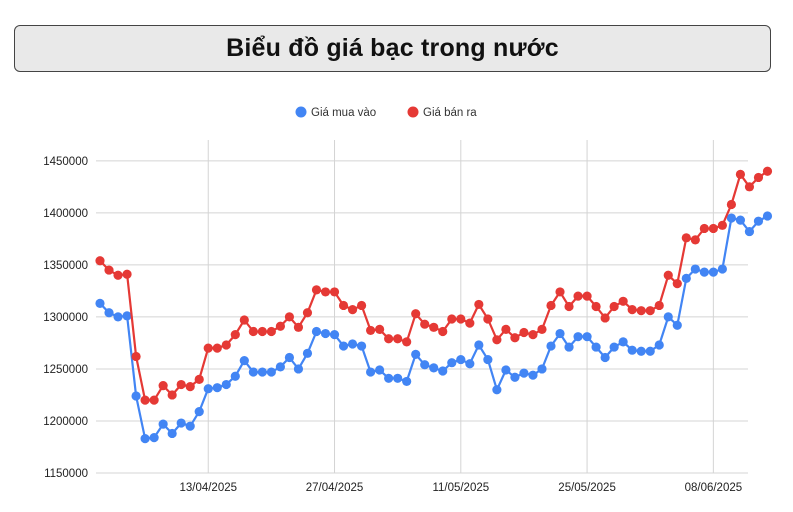 The image size is (793, 512). What do you see at coordinates (65, 422) in the screenshot?
I see `y-tick-label: 1200000` at bounding box center [65, 422].